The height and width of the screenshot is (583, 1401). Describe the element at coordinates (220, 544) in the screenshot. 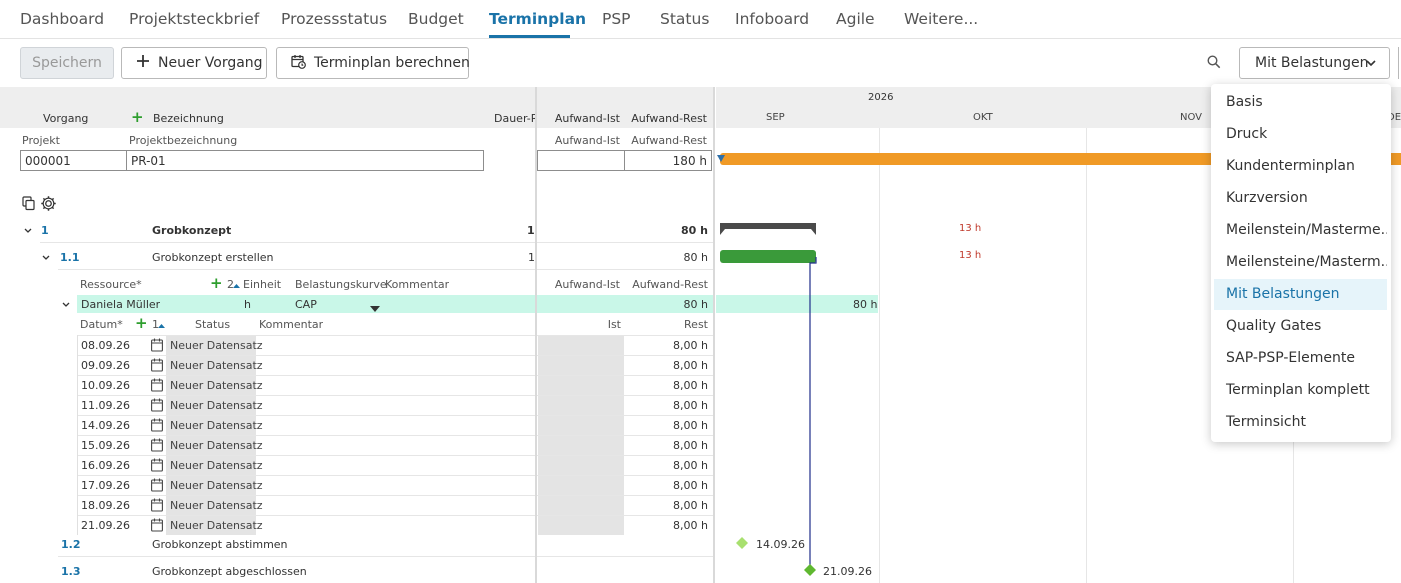

I see `row-1-2-name: Grobkonzept abstimmen` at that location.